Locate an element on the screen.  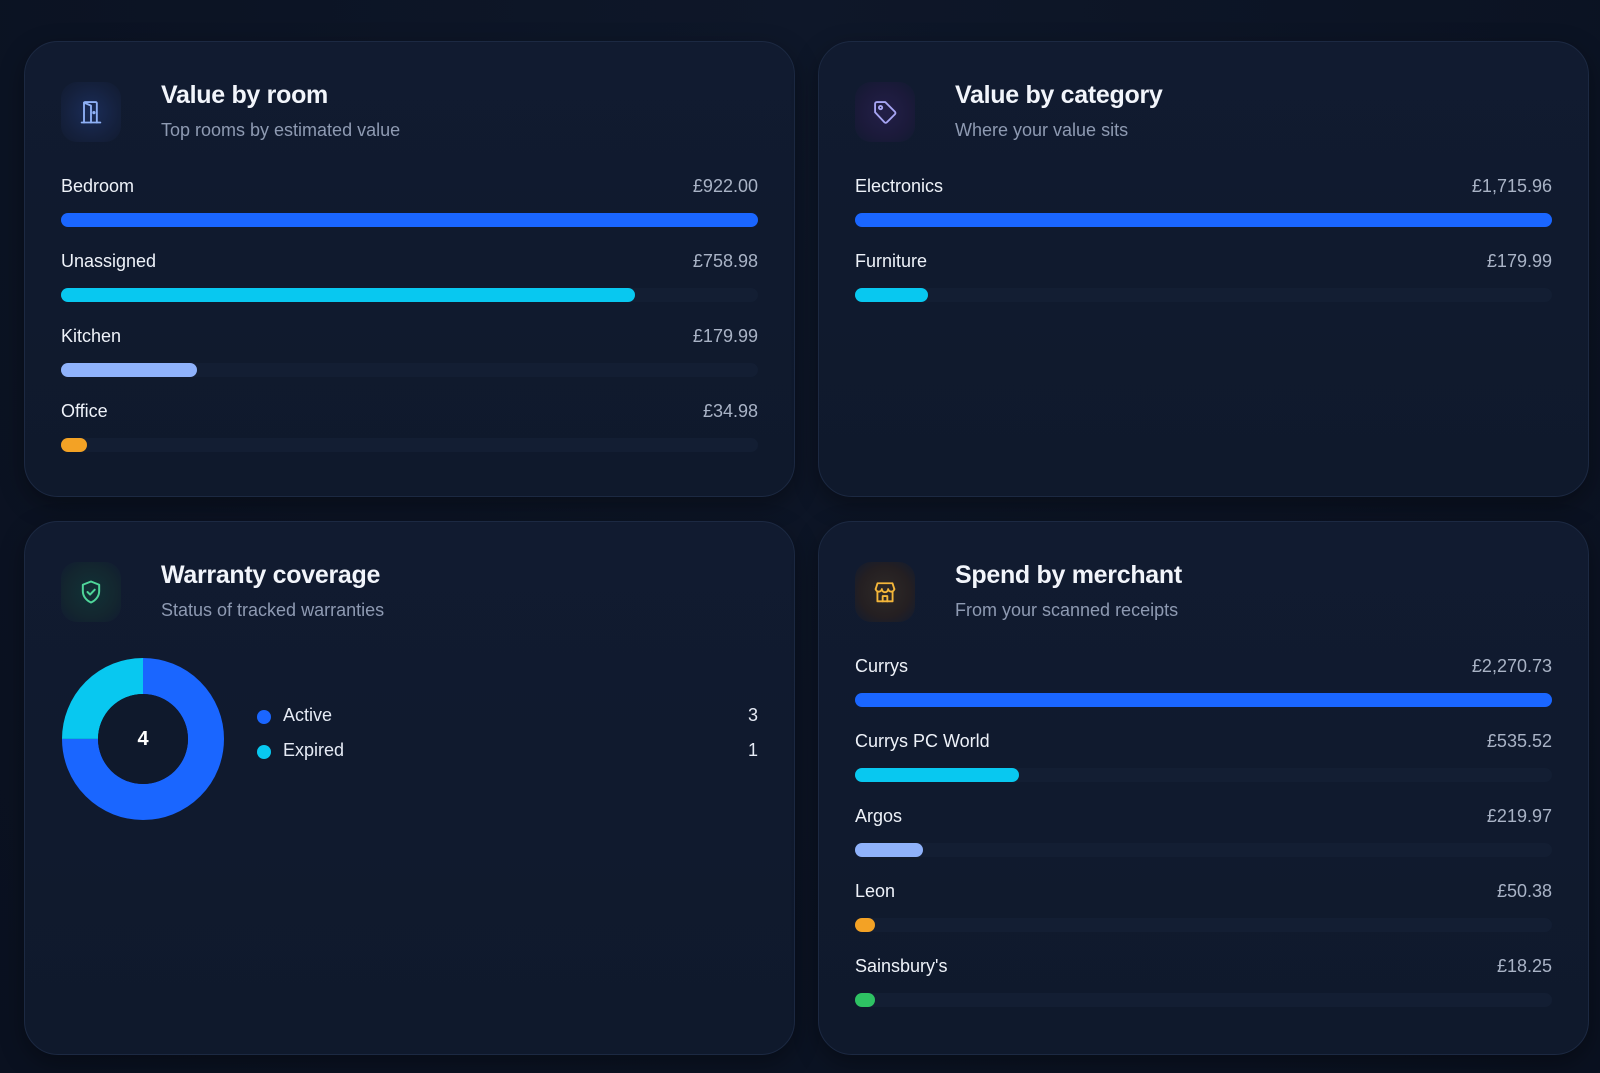
bar-row-electronics: Electronics £1,715.96 is located at coordinates (1203, 213).